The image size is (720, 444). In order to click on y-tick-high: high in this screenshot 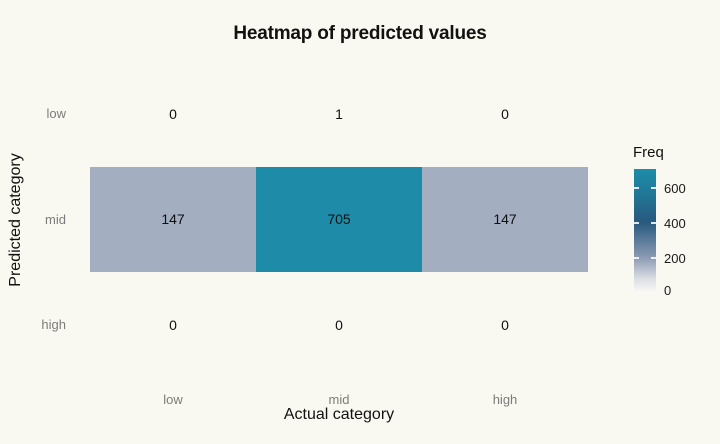, I will do `click(53, 324)`.